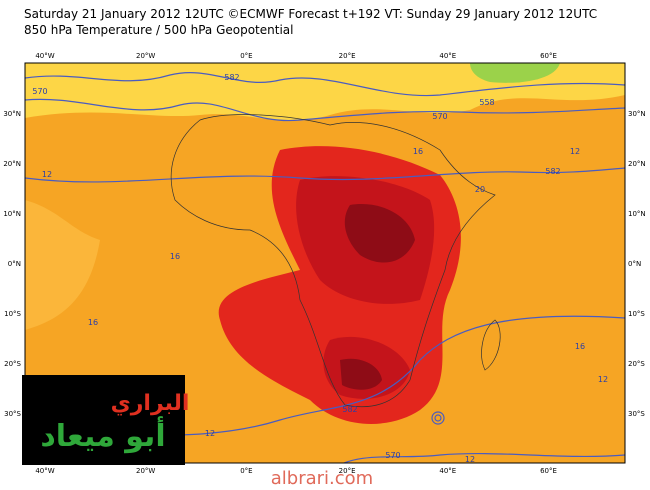 The width and height of the screenshot is (650, 490). I want to click on logo-line1: البراري, so click(150, 403).